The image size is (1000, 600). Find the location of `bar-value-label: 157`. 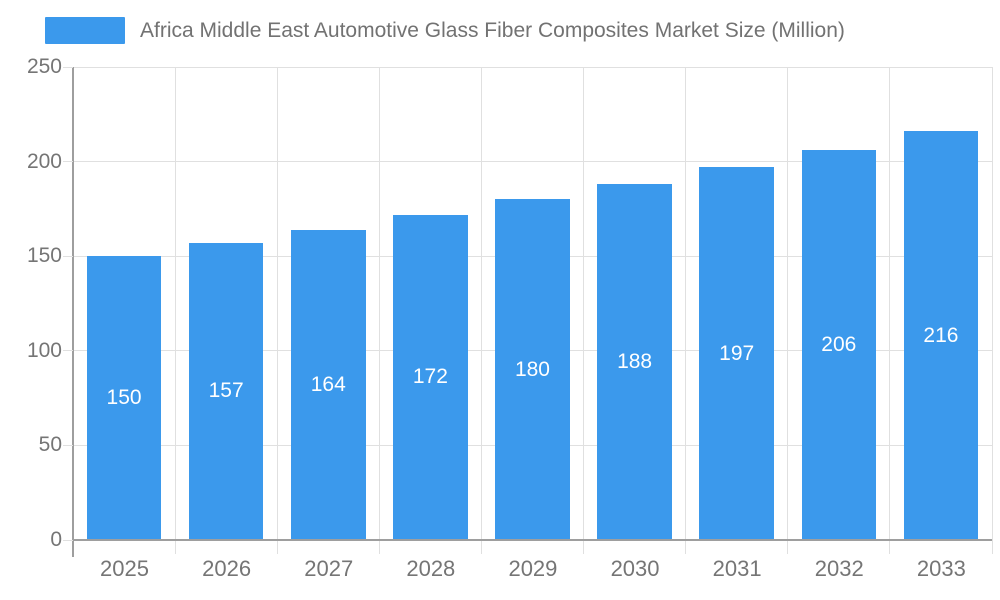

bar-value-label: 157 is located at coordinates (226, 391).